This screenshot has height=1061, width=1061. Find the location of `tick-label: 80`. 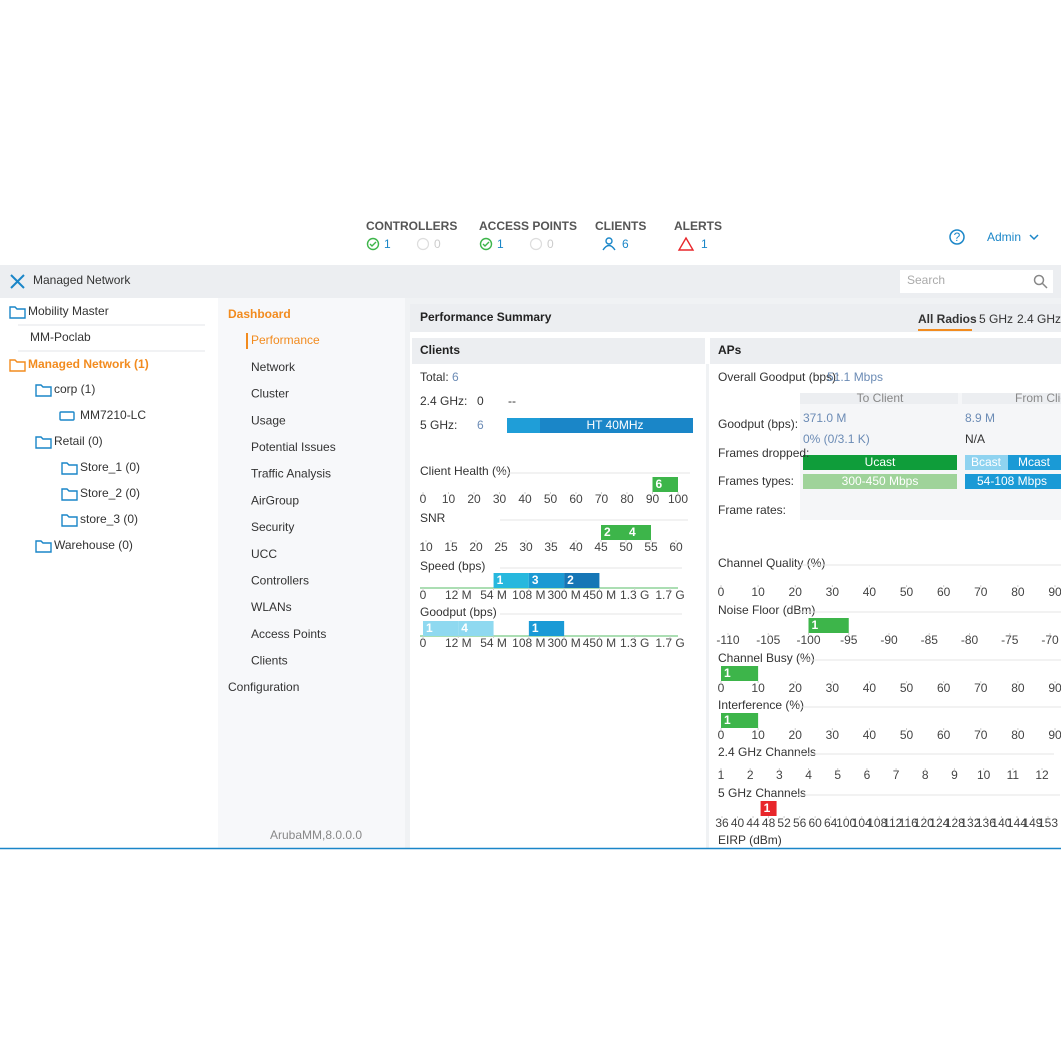

tick-label: 80 is located at coordinates (1018, 688).